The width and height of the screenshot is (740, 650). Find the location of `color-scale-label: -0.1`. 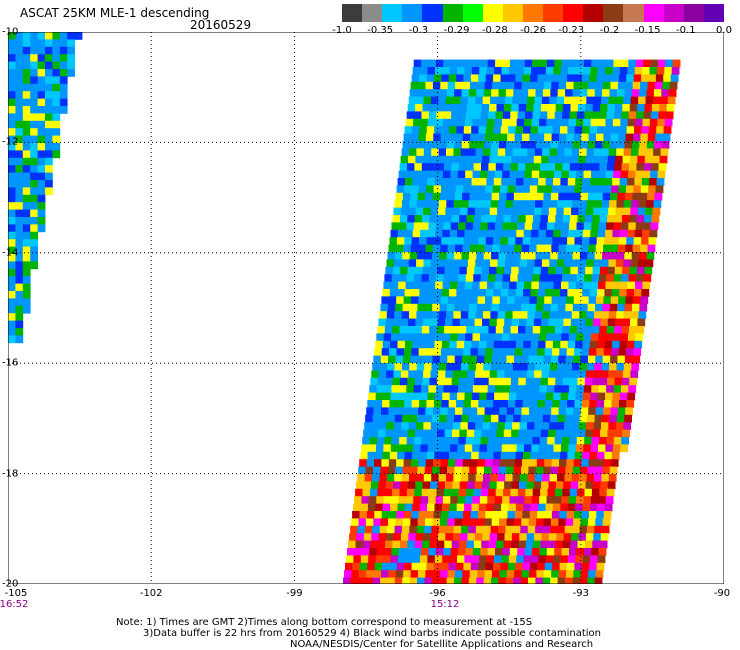

color-scale-label: -0.1 is located at coordinates (686, 30).